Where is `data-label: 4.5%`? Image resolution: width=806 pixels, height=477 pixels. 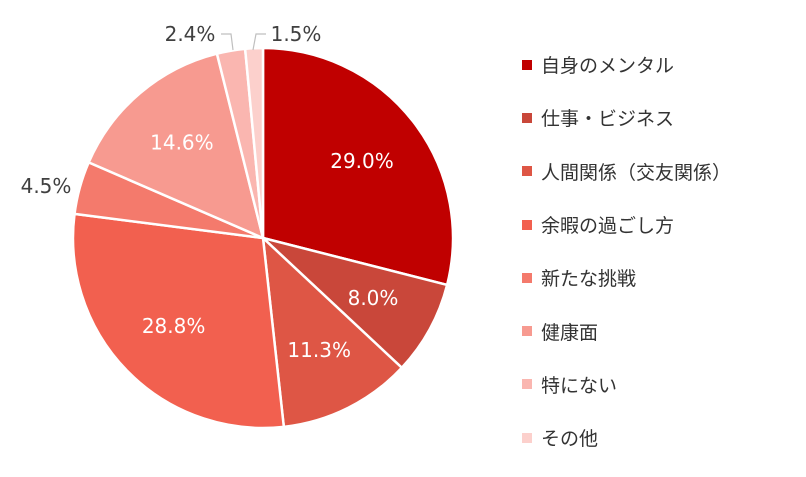 data-label: 4.5% is located at coordinates (46, 186).